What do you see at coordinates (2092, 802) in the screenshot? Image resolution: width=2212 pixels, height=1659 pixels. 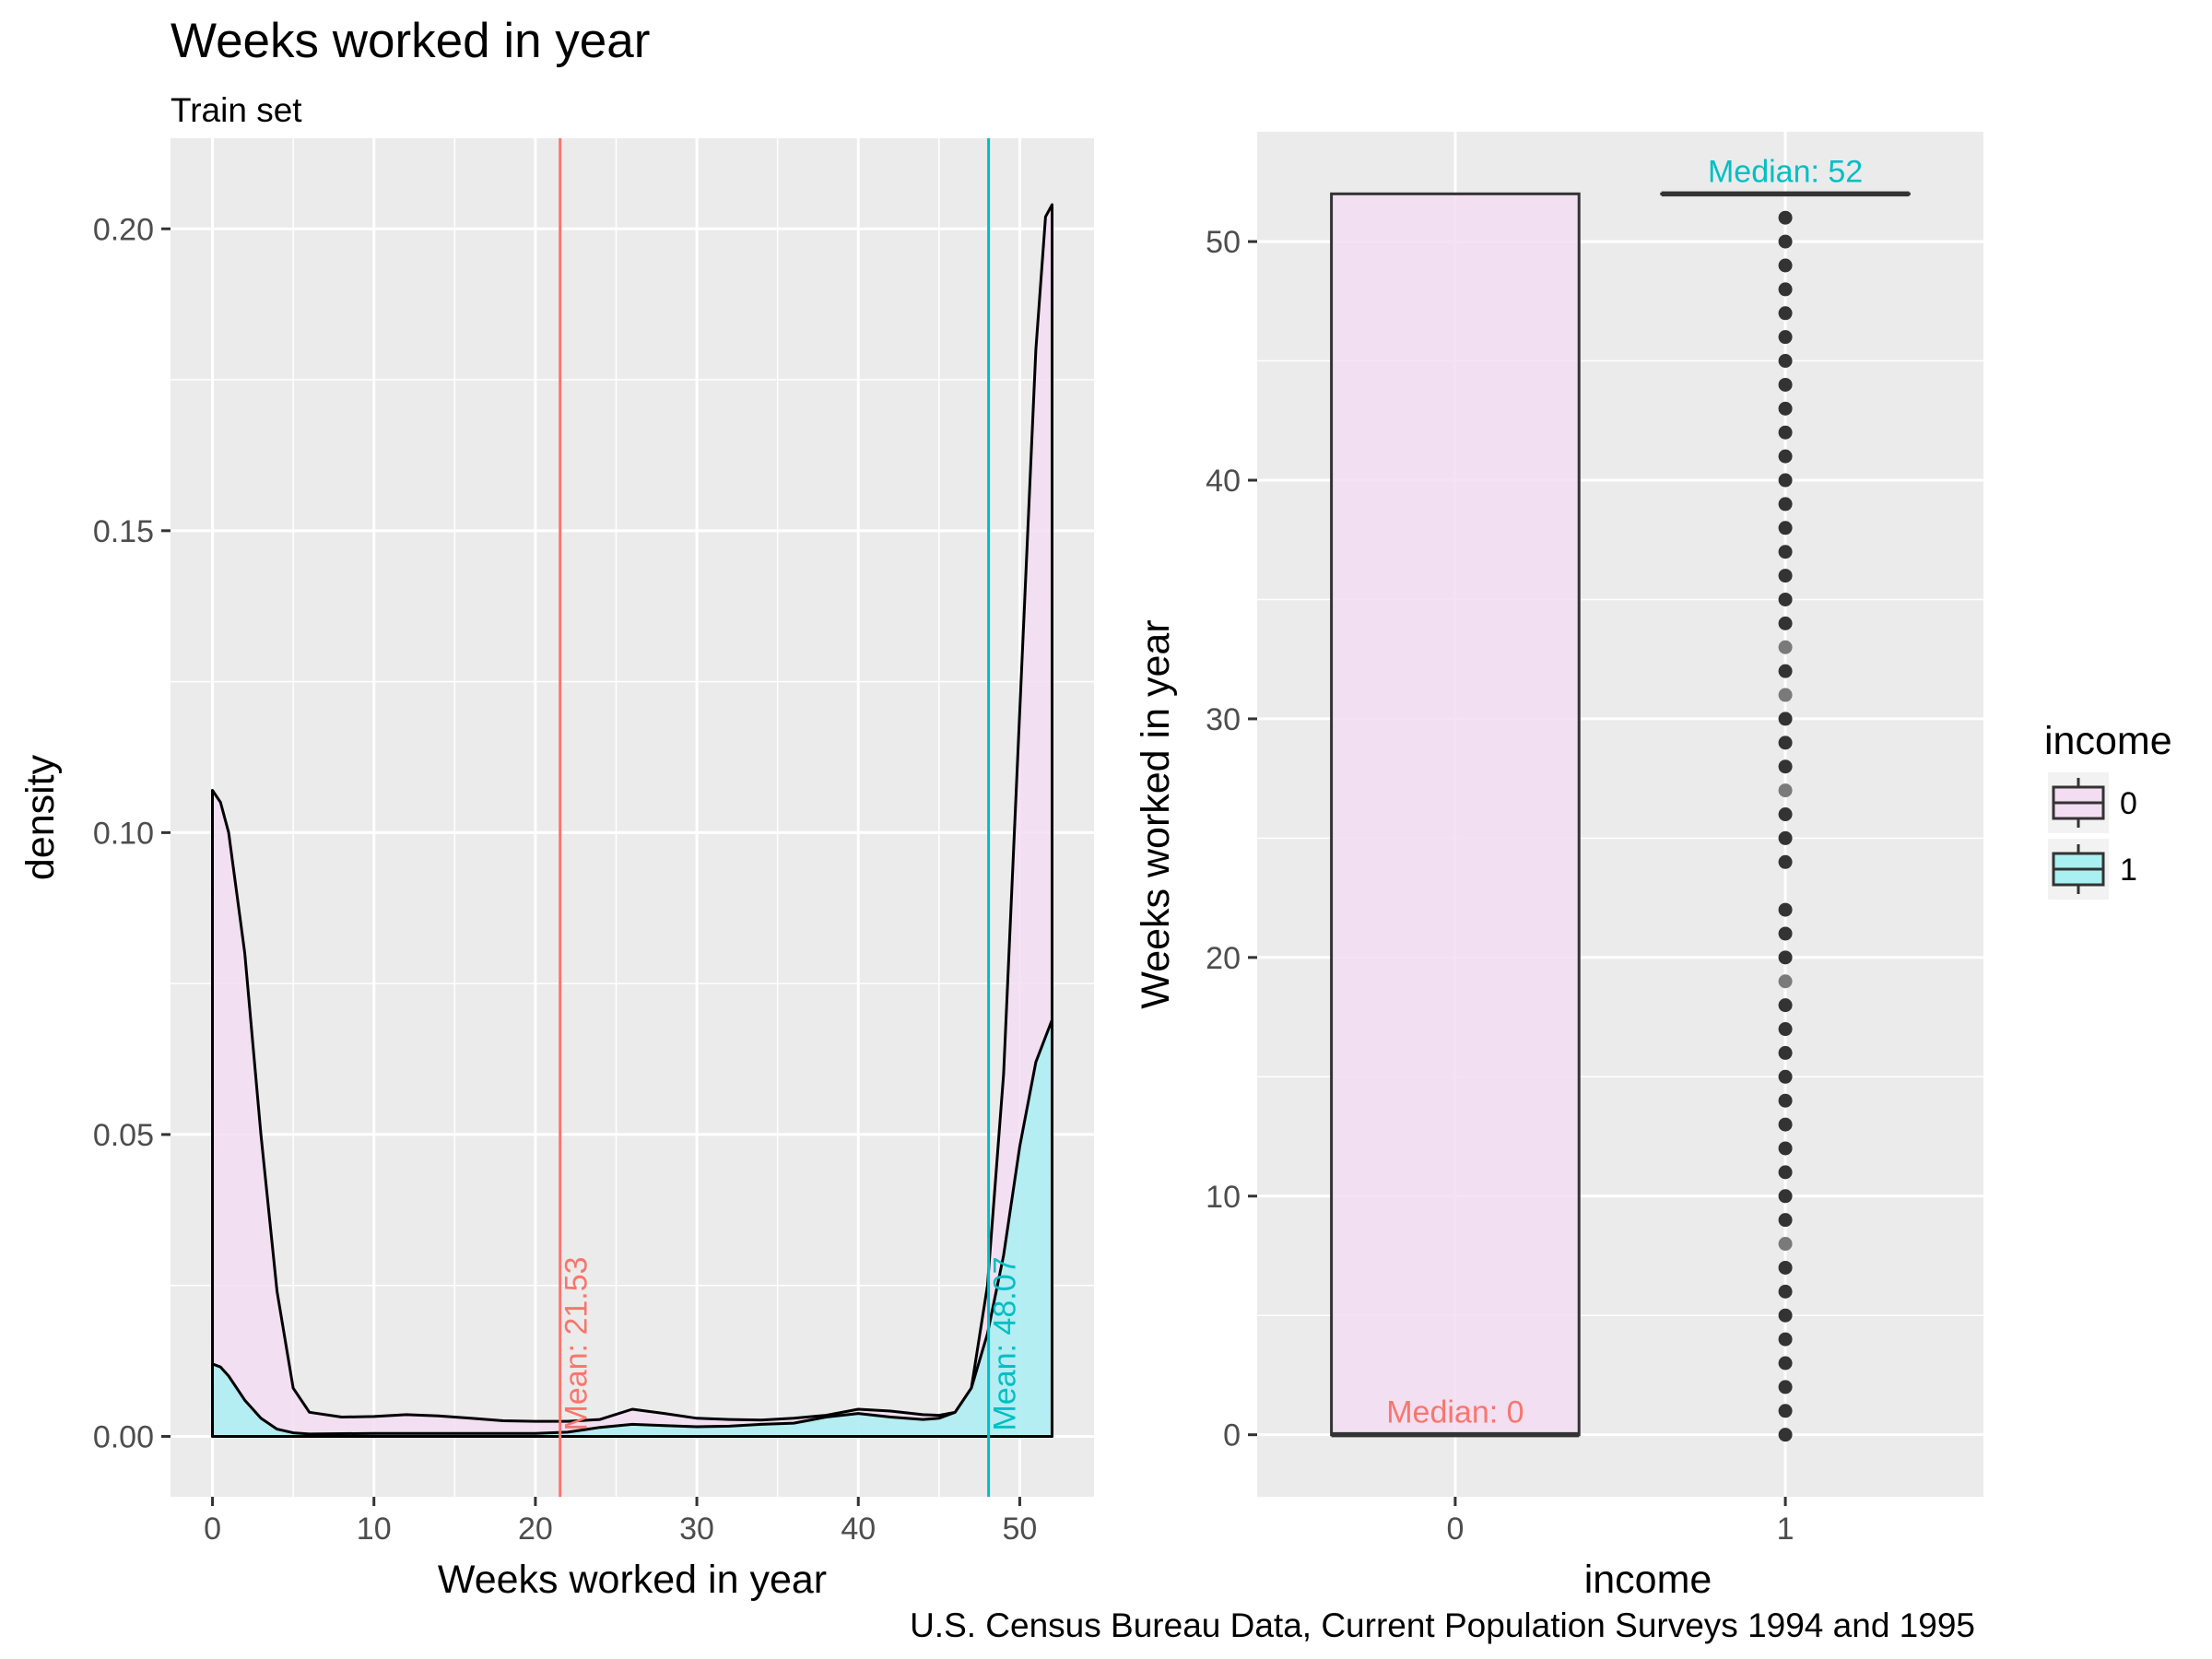 I see `legend-entry-0: 0` at bounding box center [2092, 802].